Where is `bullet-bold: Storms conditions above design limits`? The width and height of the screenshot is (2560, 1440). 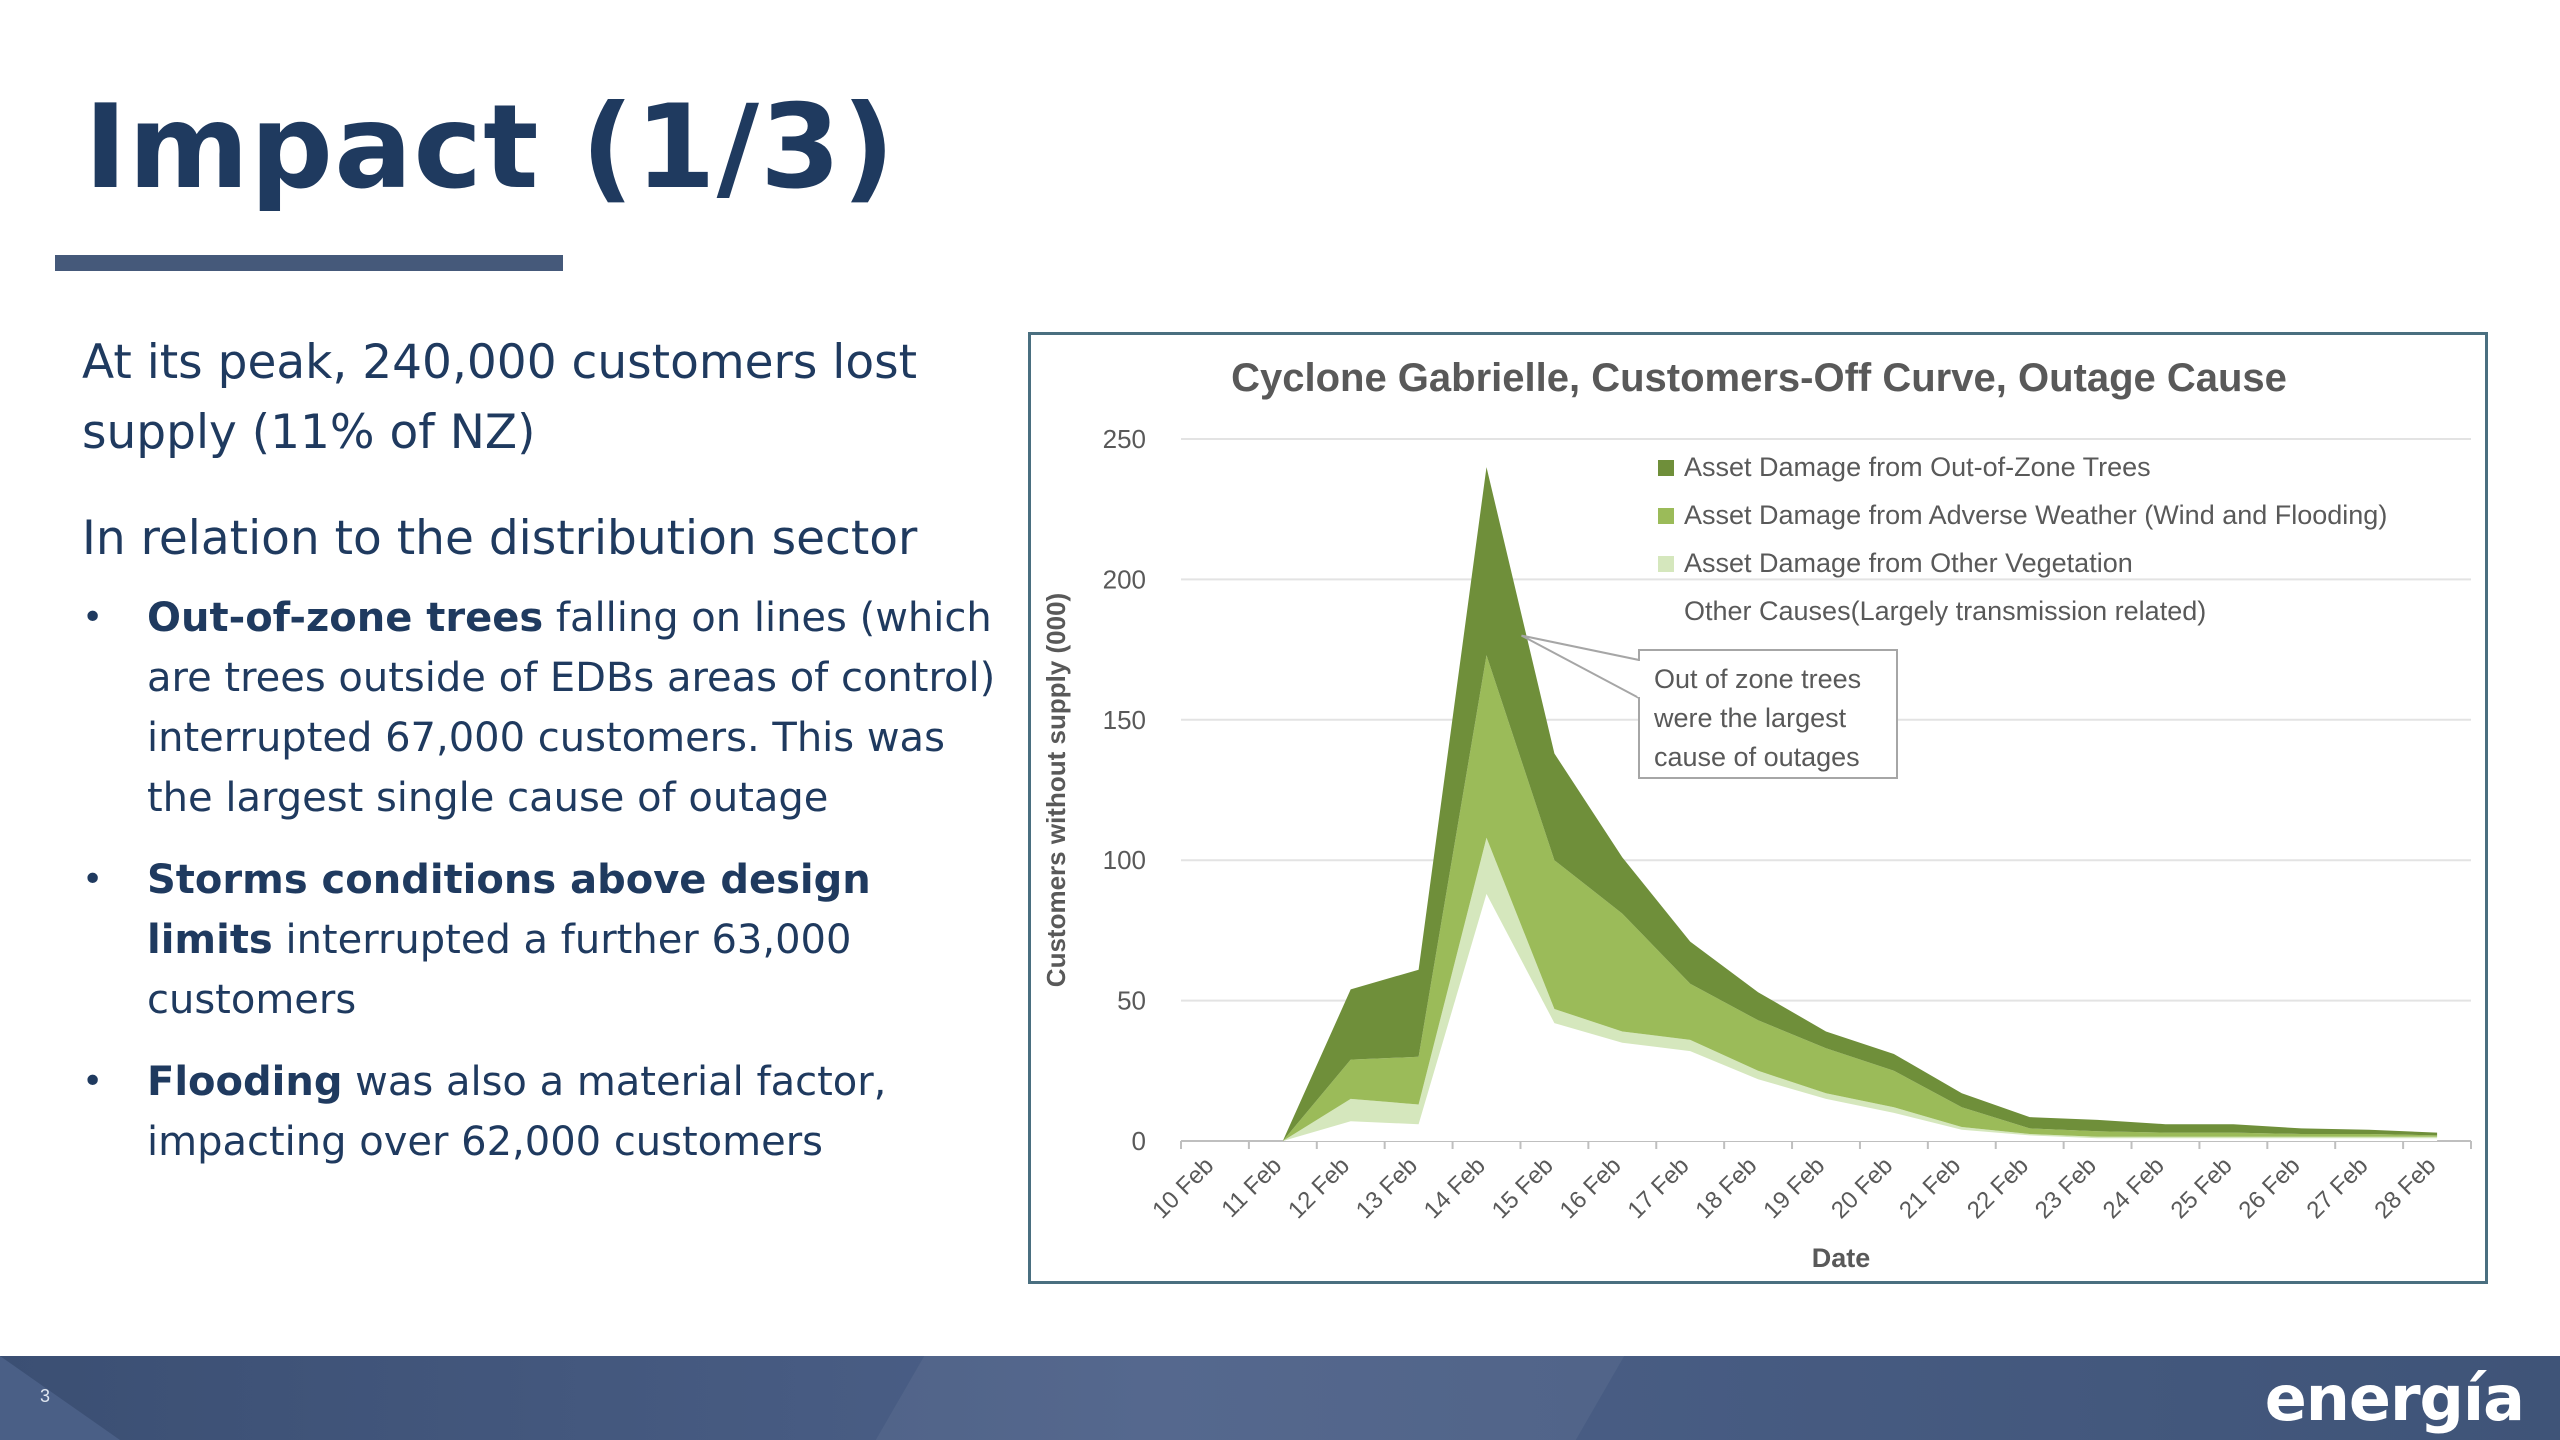
bullet-bold: Storms conditions above design limits is located at coordinates (509, 910).